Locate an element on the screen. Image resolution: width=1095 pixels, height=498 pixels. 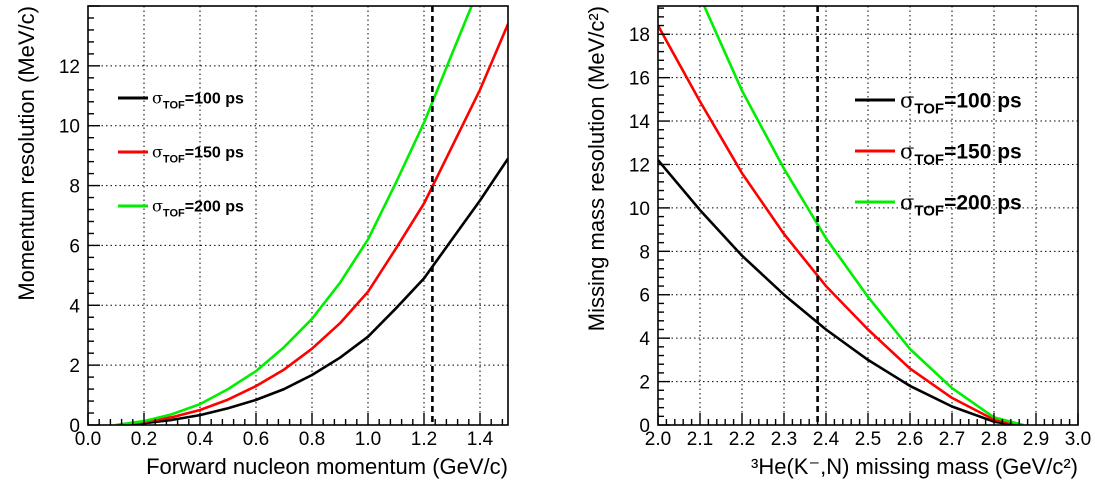
y-tick-label: 16 is located at coordinates (639, 79).